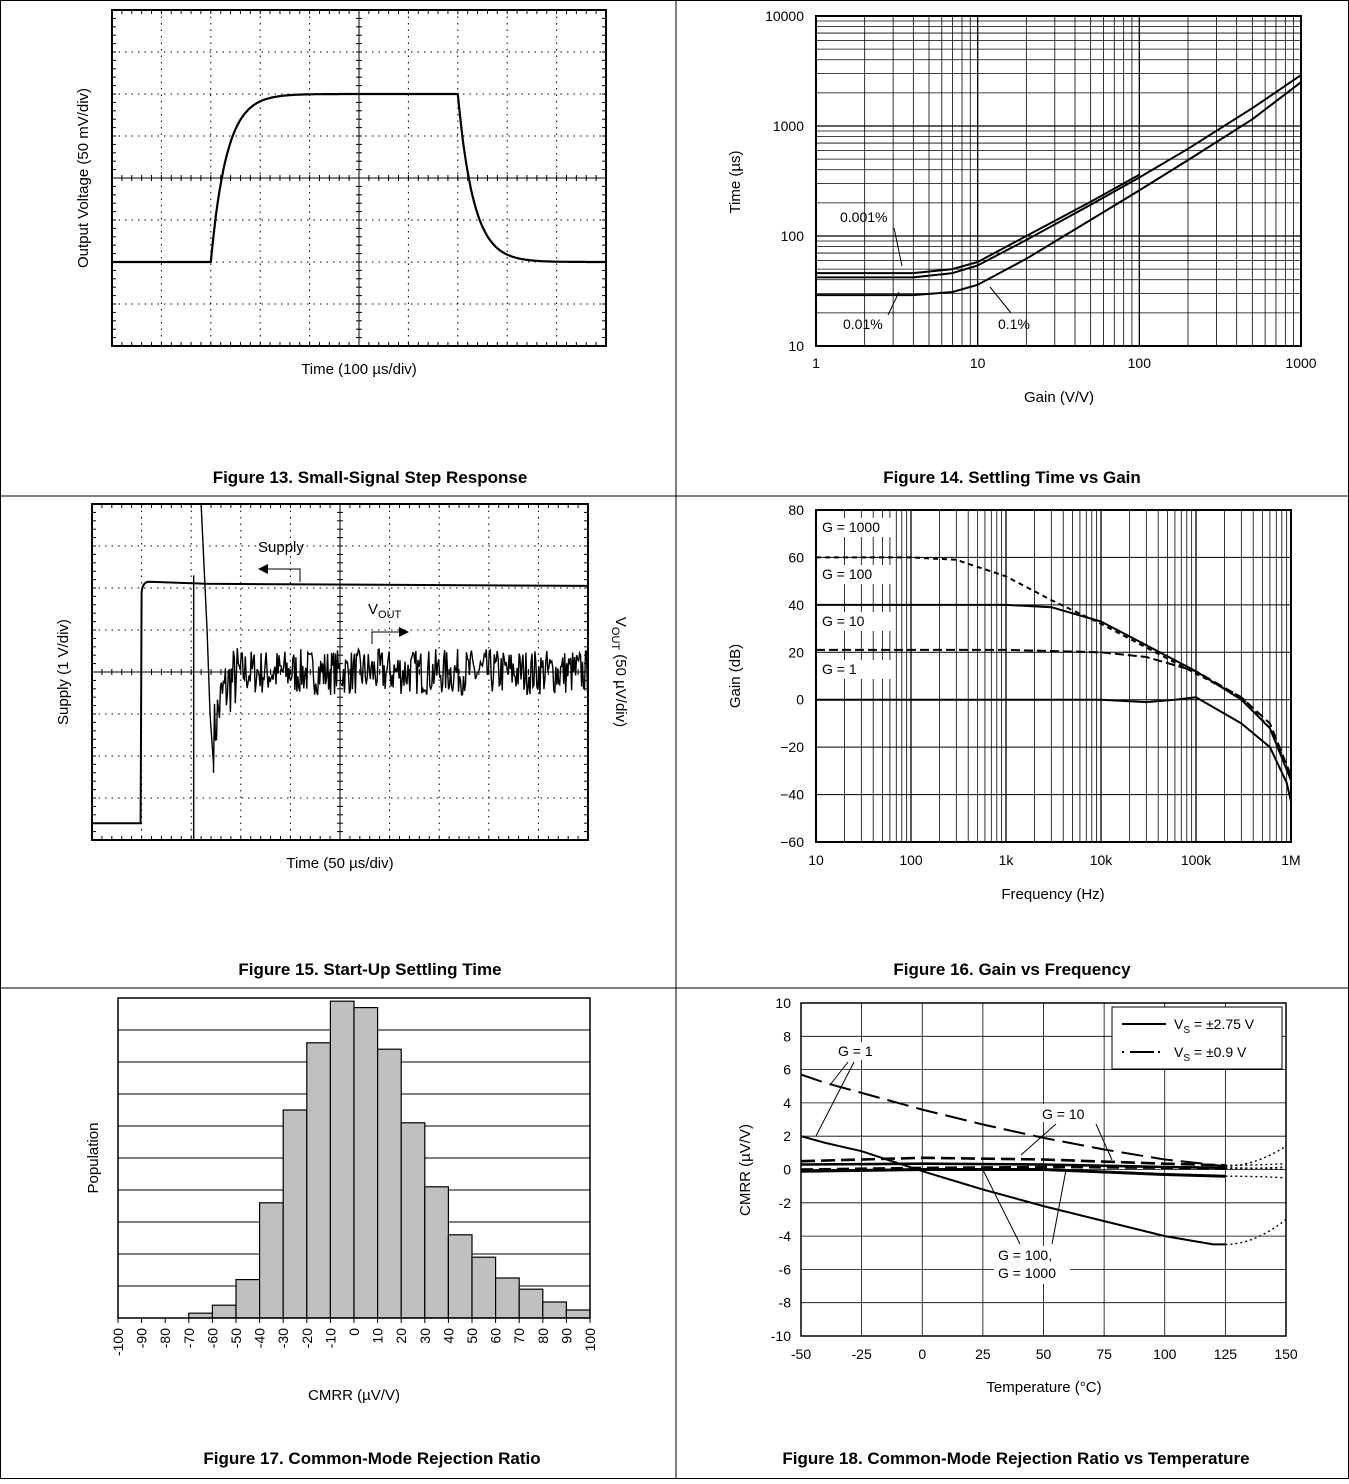 This screenshot has width=1349, height=1484. What do you see at coordinates (1052, 894) in the screenshot?
I see `fig16-xlabel: Frequency (Hz)` at bounding box center [1052, 894].